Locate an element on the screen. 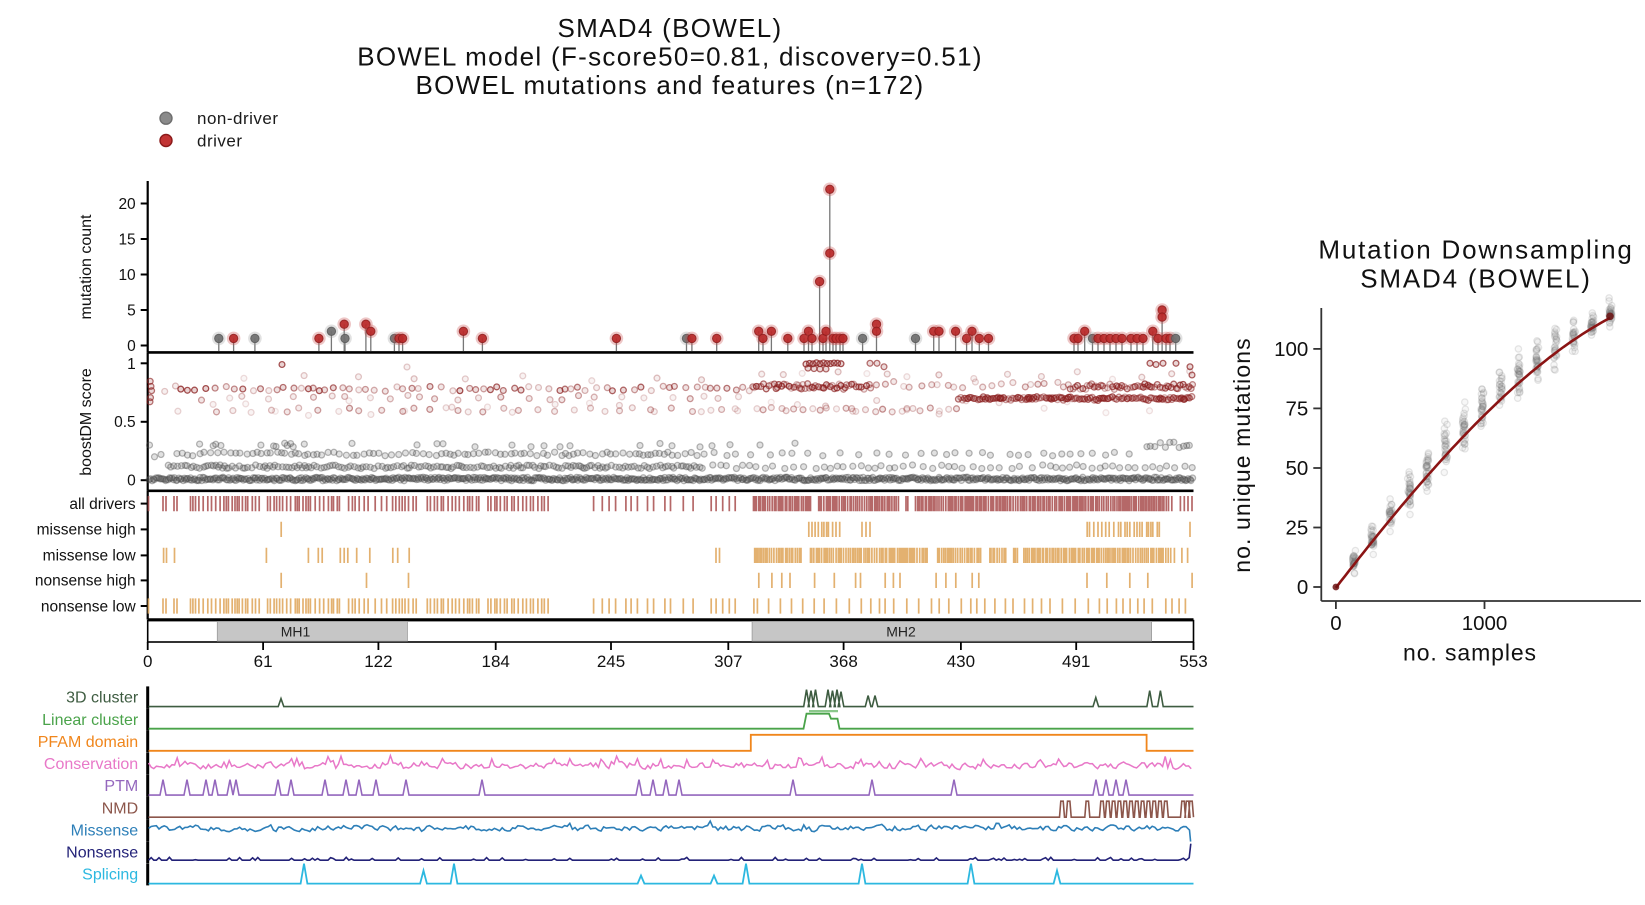  svg-text: 184 is located at coordinates (496, 661).